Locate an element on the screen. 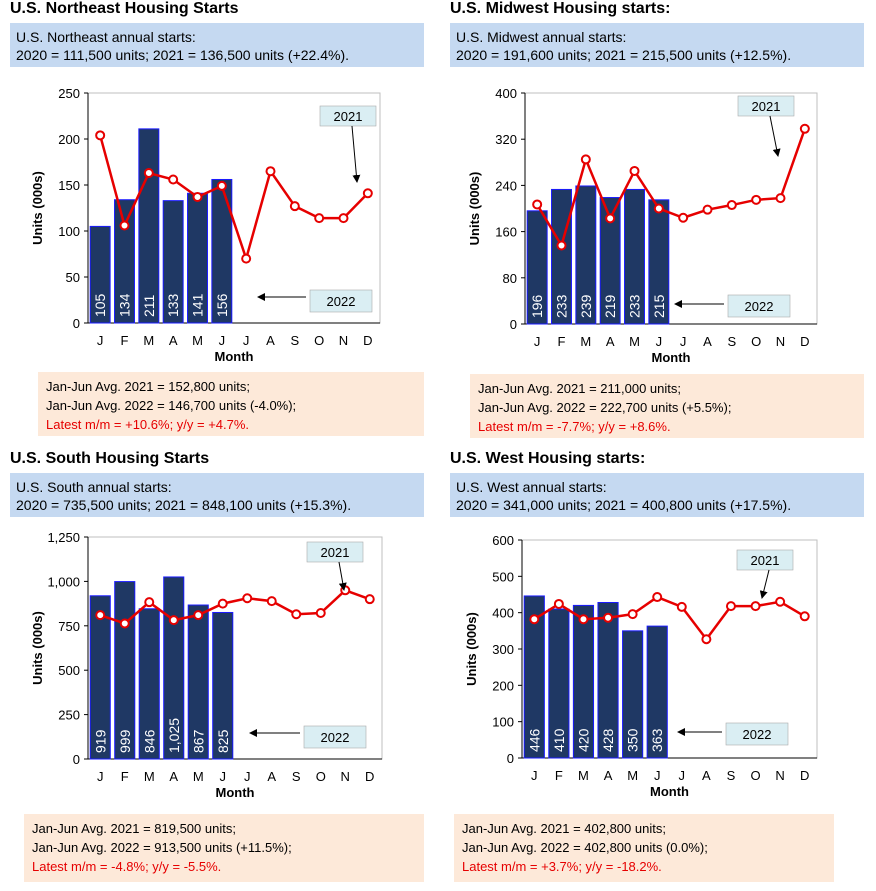 This screenshot has width=876, height=891. panel-title: U.S. South Housing Starts is located at coordinates (110, 458).